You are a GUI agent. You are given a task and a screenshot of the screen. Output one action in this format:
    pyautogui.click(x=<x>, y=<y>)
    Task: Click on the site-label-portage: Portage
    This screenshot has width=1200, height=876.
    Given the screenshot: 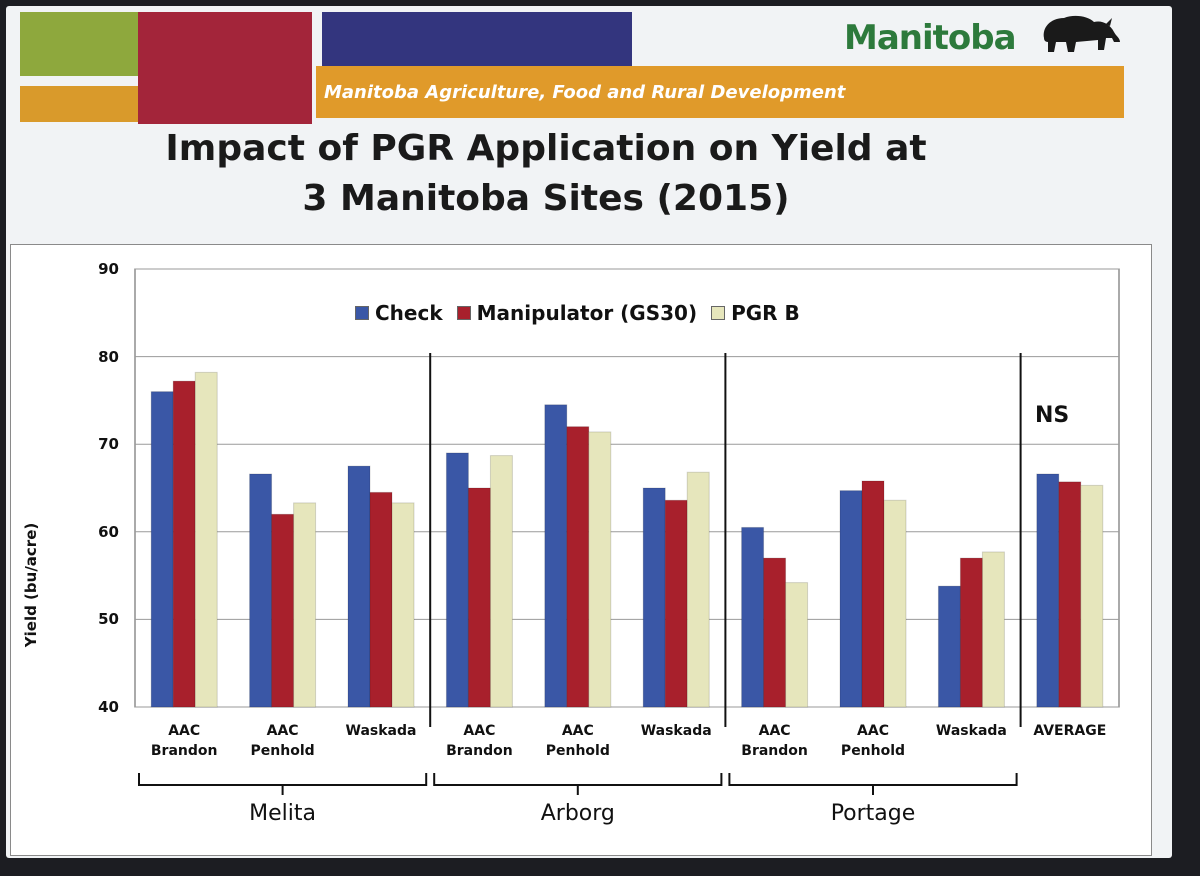 What is the action you would take?
    pyautogui.click(x=873, y=813)
    